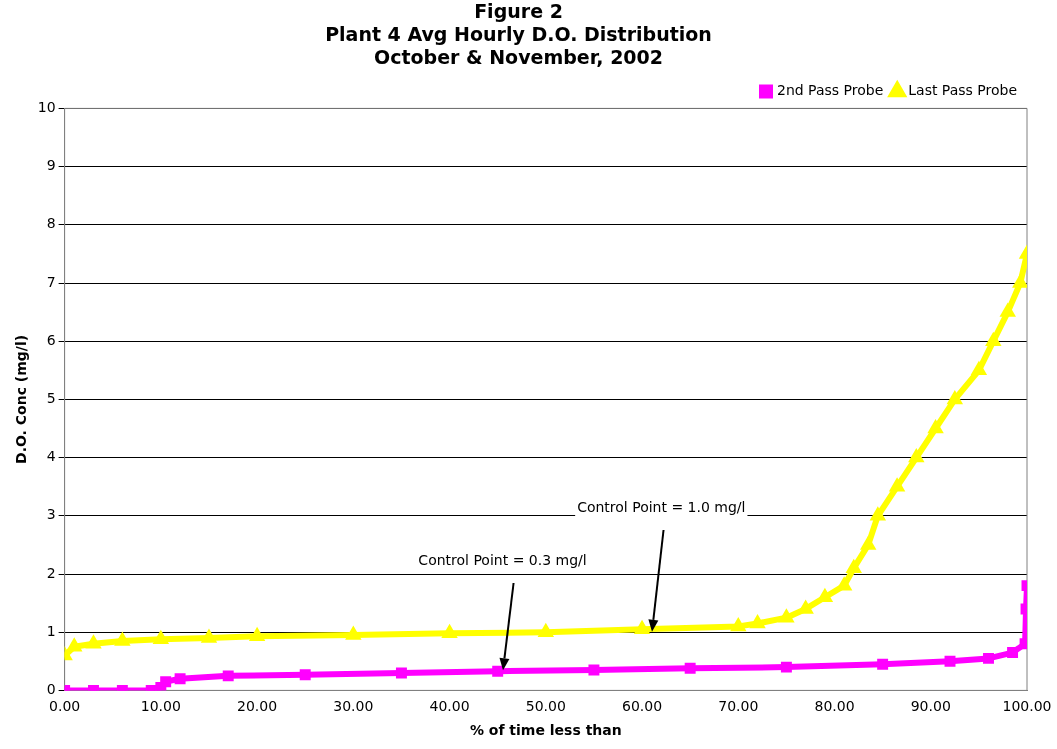 The width and height of the screenshot is (1057, 749). Describe the element at coordinates (642, 706) in the screenshot. I see `x-tick-label: 60.00` at that location.